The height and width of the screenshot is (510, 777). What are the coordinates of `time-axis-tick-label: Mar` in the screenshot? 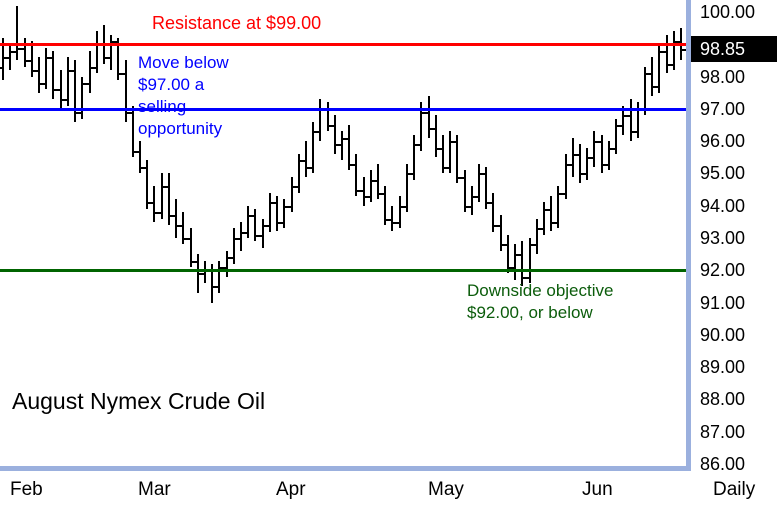 It's located at (154, 489).